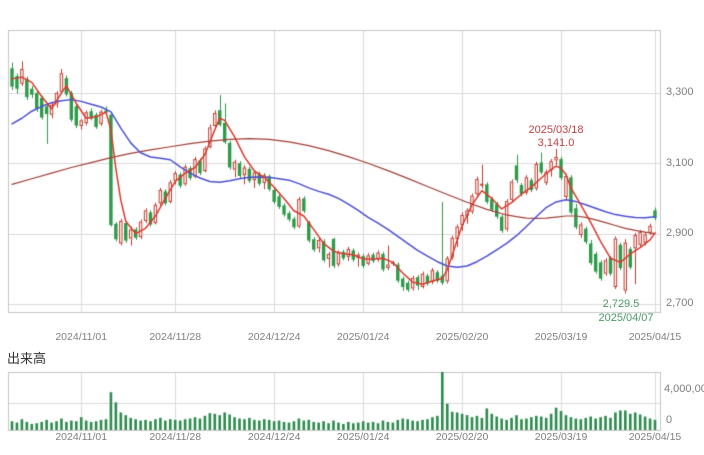 Image resolution: width=704 pixels, height=455 pixels. I want to click on volume-axis-label: 0, so click(669, 420).